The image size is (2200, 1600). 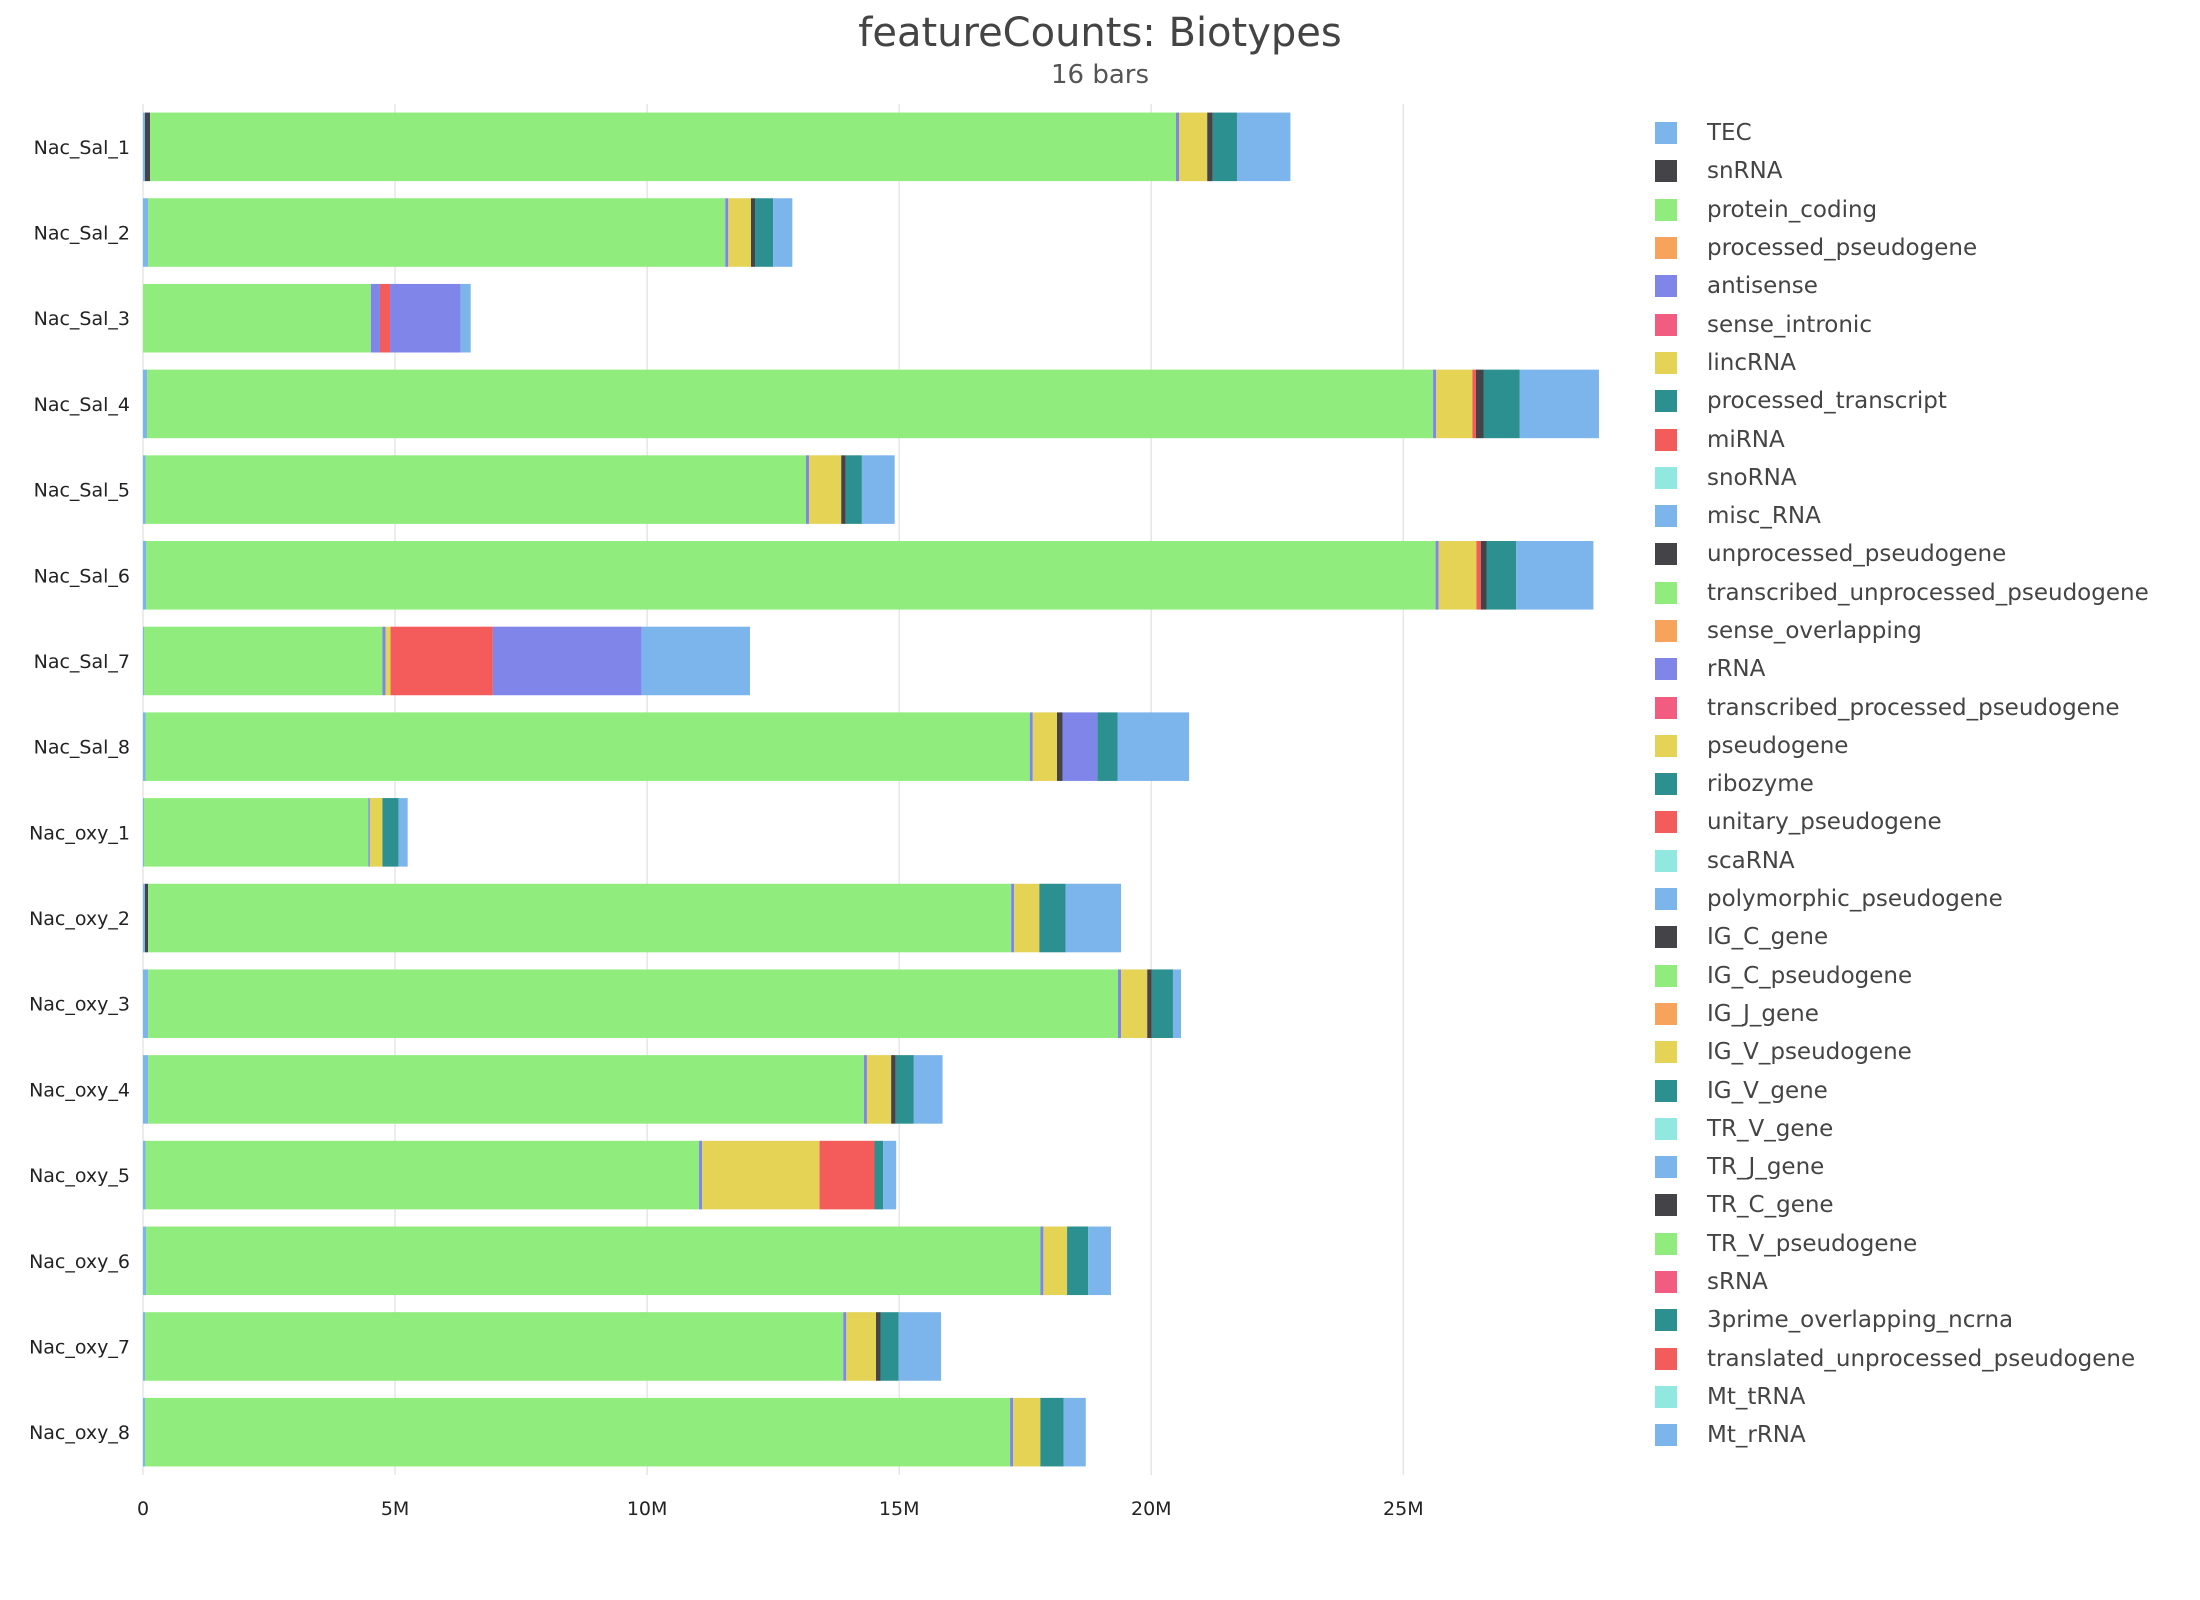 I want to click on y-tick-label: Nac_Sal_8, so click(x=82, y=748).